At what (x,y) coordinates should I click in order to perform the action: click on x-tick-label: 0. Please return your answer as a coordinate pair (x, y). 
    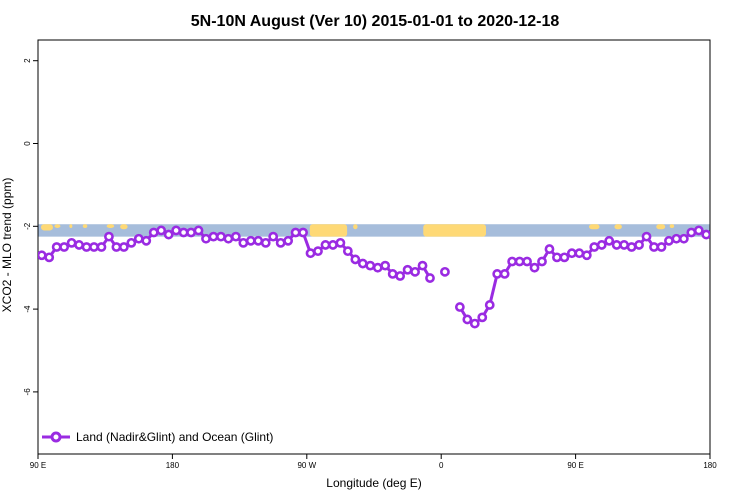
    Looking at the image, I should click on (441, 465).